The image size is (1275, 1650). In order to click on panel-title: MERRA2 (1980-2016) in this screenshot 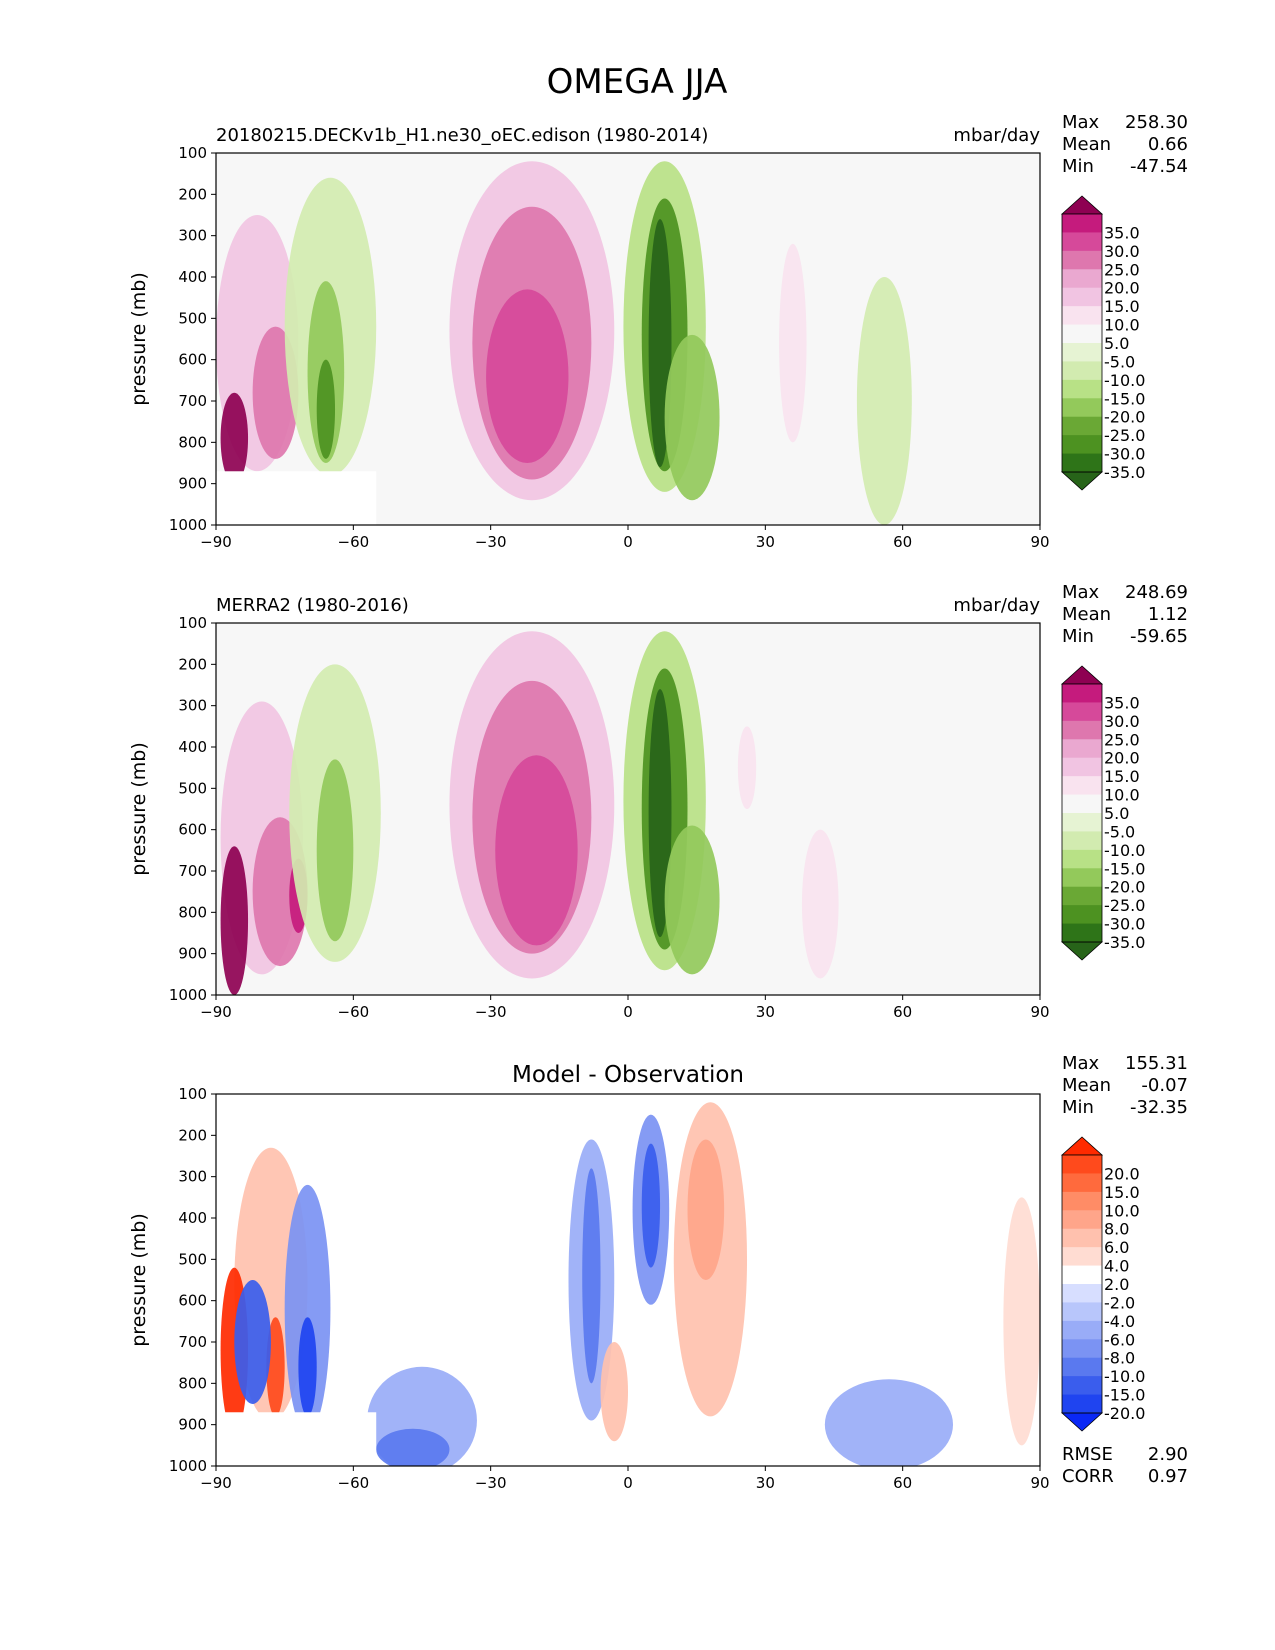, I will do `click(312, 605)`.